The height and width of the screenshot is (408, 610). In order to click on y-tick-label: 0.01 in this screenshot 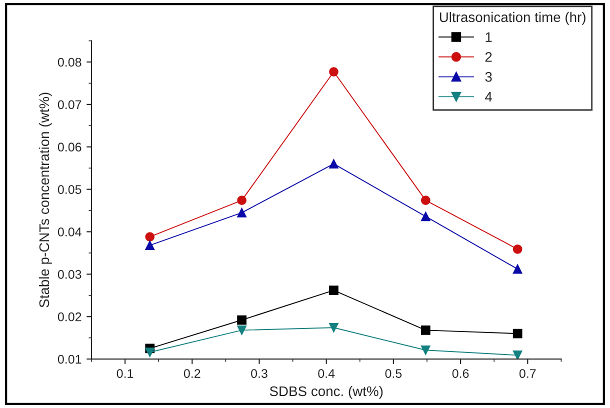, I will do `click(70, 359)`.